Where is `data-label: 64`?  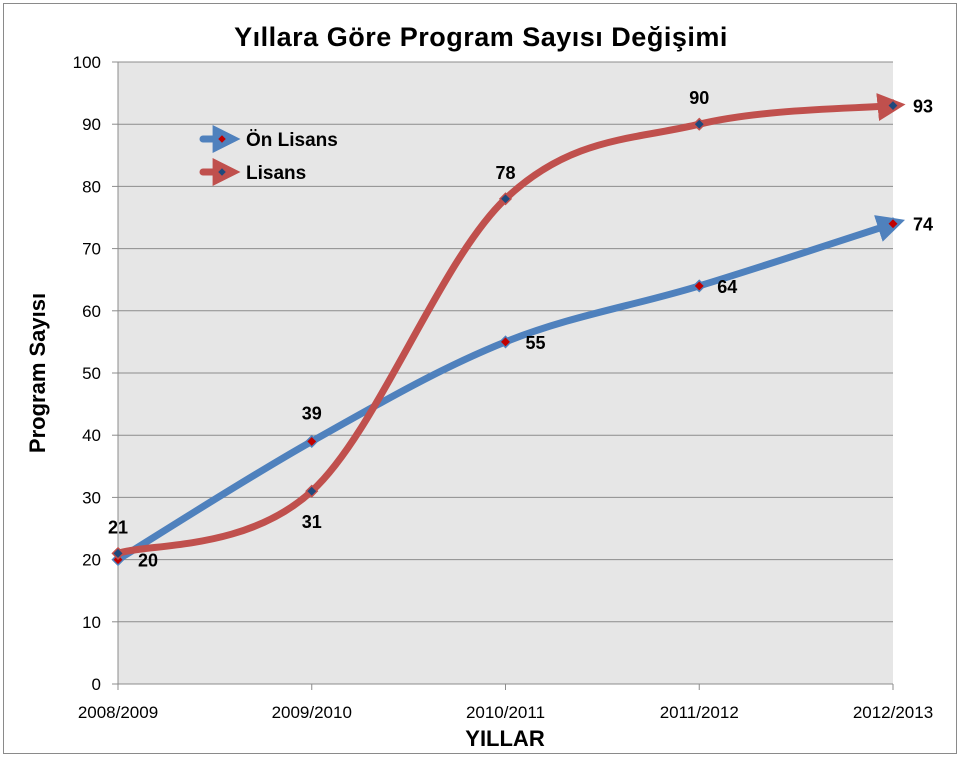 data-label: 64 is located at coordinates (727, 287).